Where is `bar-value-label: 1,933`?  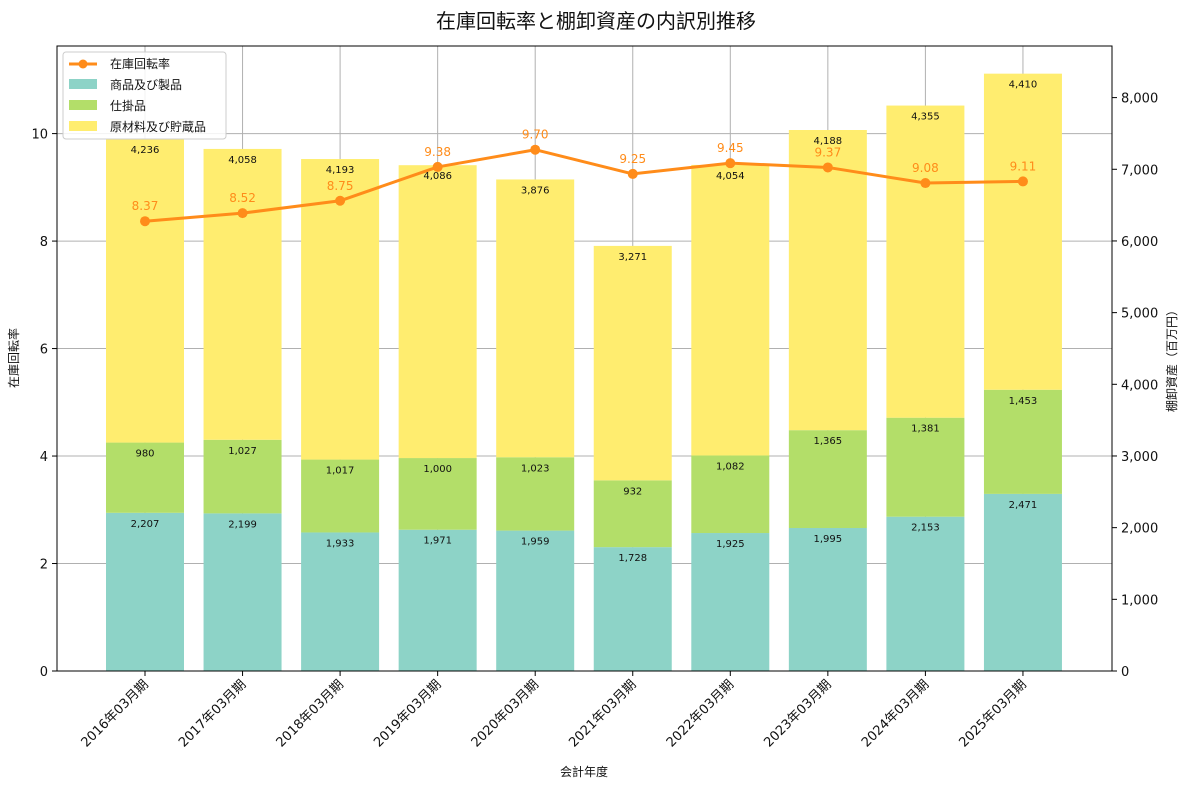 bar-value-label: 1,933 is located at coordinates (340, 543).